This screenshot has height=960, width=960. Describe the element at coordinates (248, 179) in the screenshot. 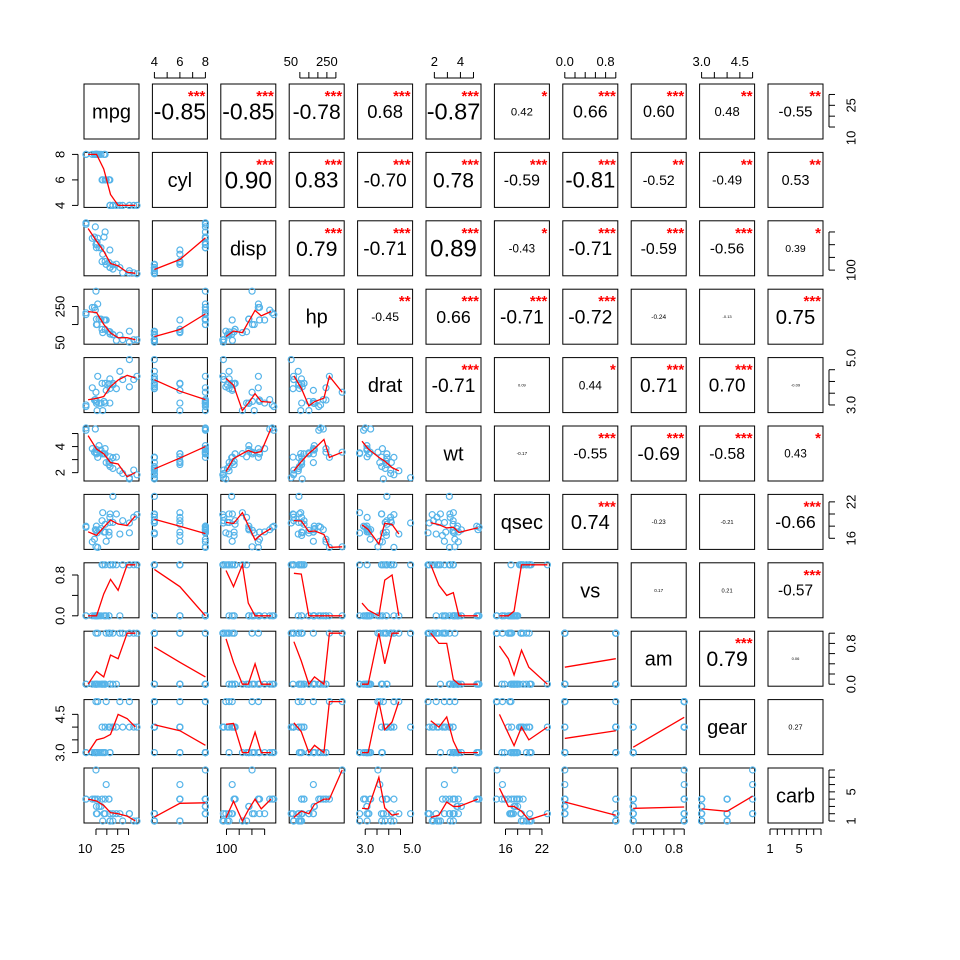

I see `panel-cyl-disp: 0.90***` at that location.